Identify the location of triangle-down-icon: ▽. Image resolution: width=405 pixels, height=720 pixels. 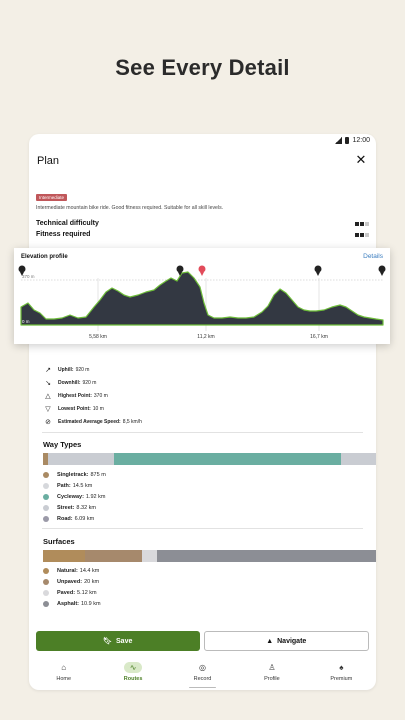
(48, 409).